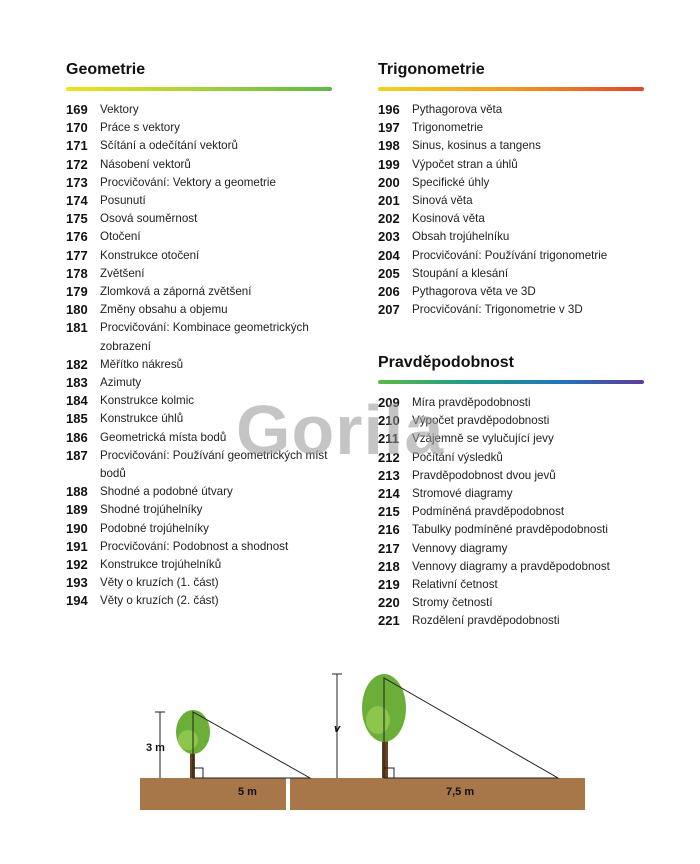 This screenshot has height=864, width=700. I want to click on item-title: Vzájemně se vylučující jevy, so click(483, 439).